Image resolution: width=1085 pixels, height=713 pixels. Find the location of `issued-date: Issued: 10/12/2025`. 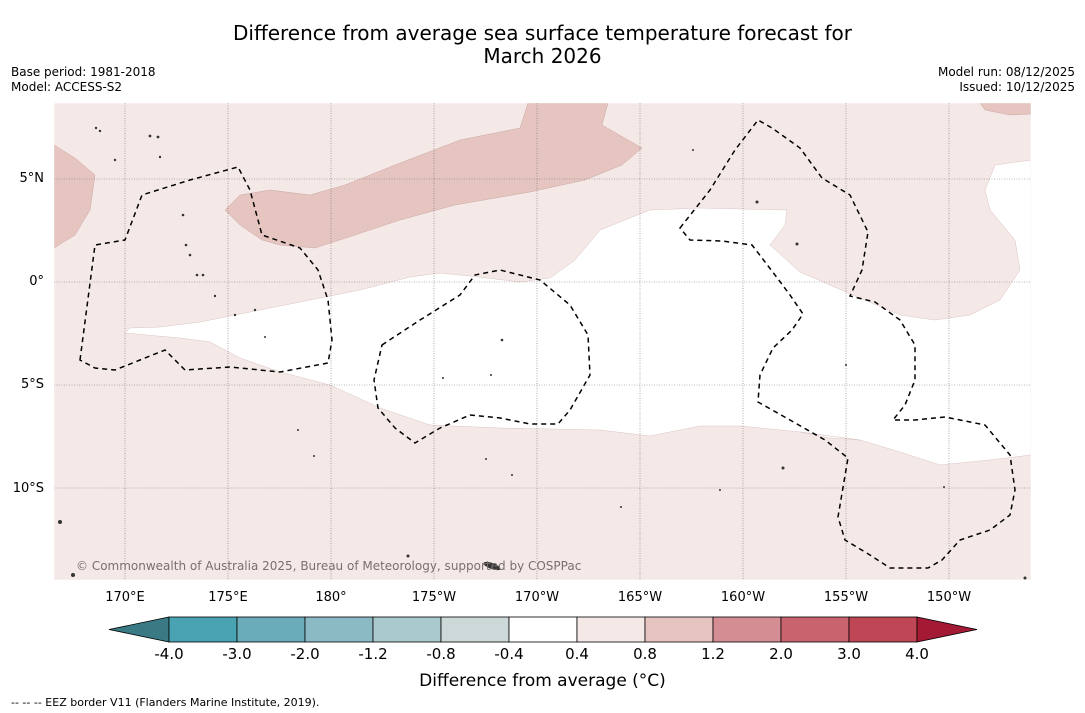

issued-date: Issued: 10/12/2025 is located at coordinates (1017, 87).